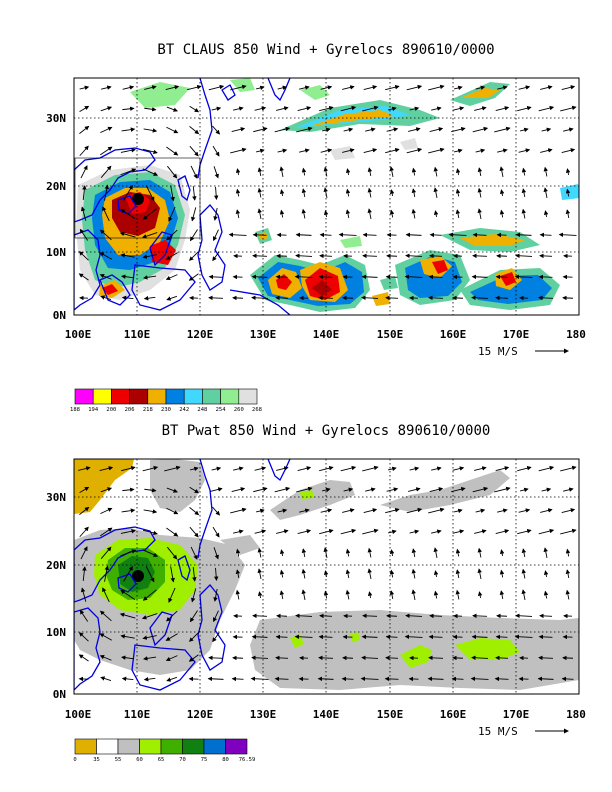 The width and height of the screenshot is (612, 792). I want to click on lat-axis: 30N 20N 10N 0N, so click(56, 596).